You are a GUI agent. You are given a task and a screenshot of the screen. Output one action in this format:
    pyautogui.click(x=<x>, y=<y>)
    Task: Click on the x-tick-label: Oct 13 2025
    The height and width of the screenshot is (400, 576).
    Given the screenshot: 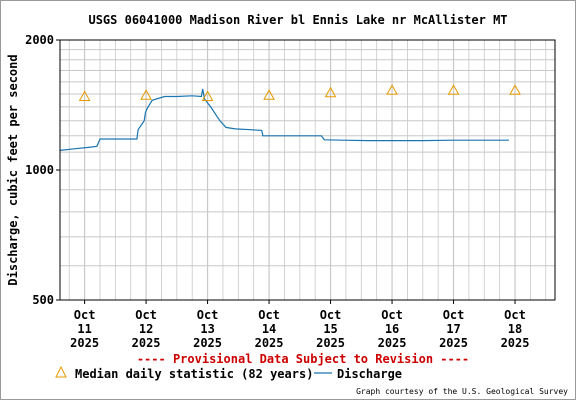 What is the action you would take?
    pyautogui.click(x=207, y=329)
    